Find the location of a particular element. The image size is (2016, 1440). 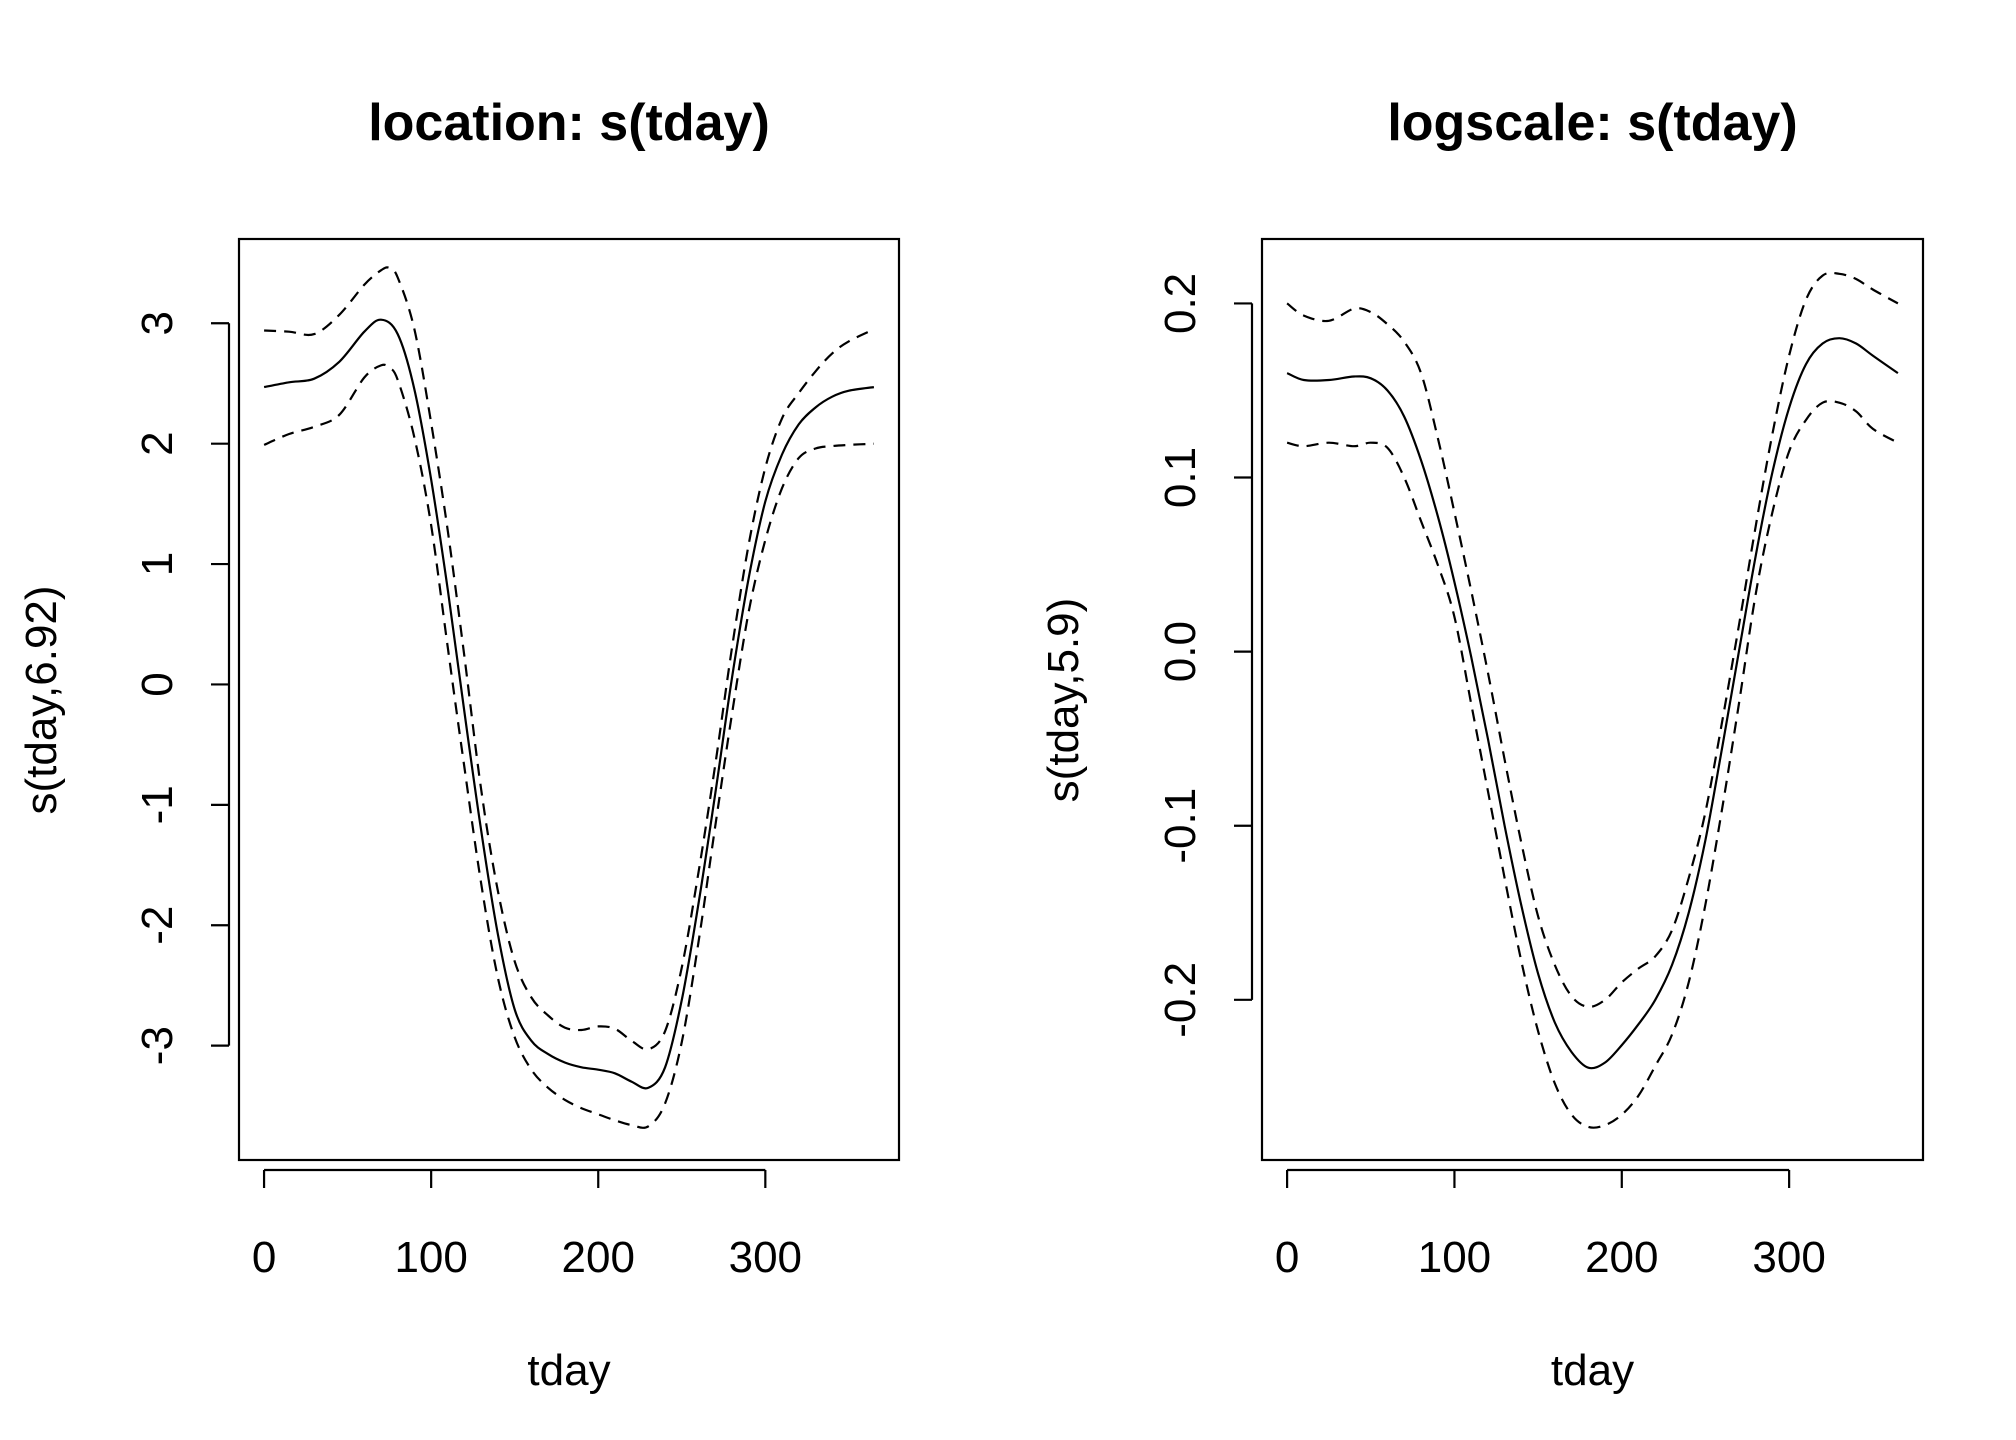

y-tick-label: 0.1 is located at coordinates (1180, 477).